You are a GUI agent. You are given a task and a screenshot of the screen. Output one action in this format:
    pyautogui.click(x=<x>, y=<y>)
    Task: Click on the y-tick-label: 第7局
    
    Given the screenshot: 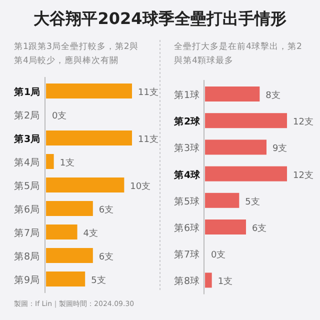 What is the action you would take?
    pyautogui.click(x=27, y=233)
    